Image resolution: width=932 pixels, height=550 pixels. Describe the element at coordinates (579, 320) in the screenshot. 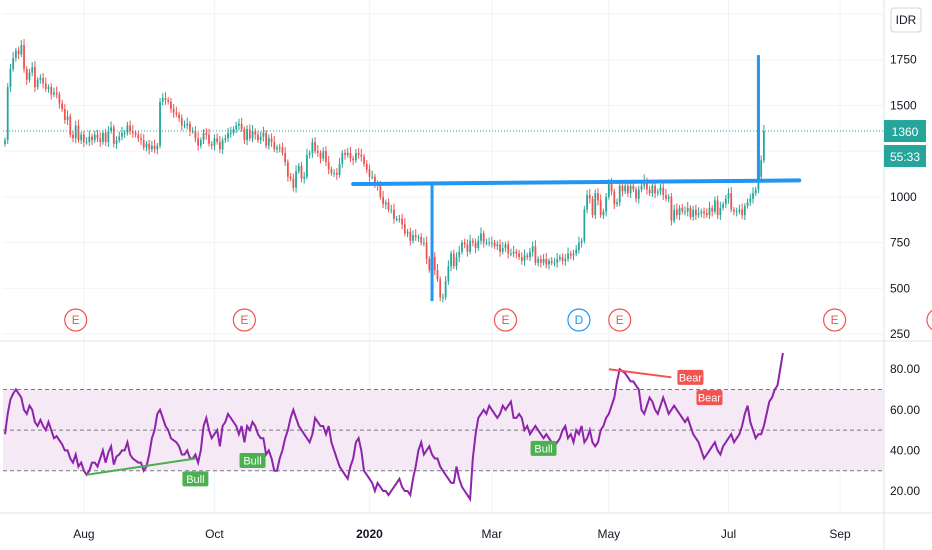

I see `dividend-marker: D` at that location.